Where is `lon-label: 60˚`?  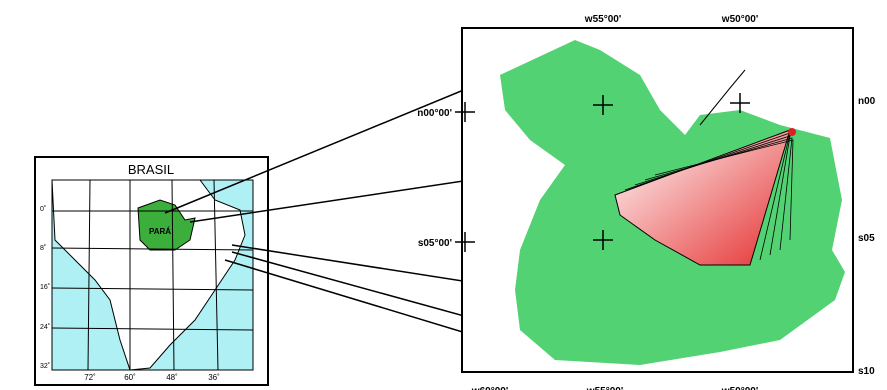 lon-label: 60˚ is located at coordinates (130, 377).